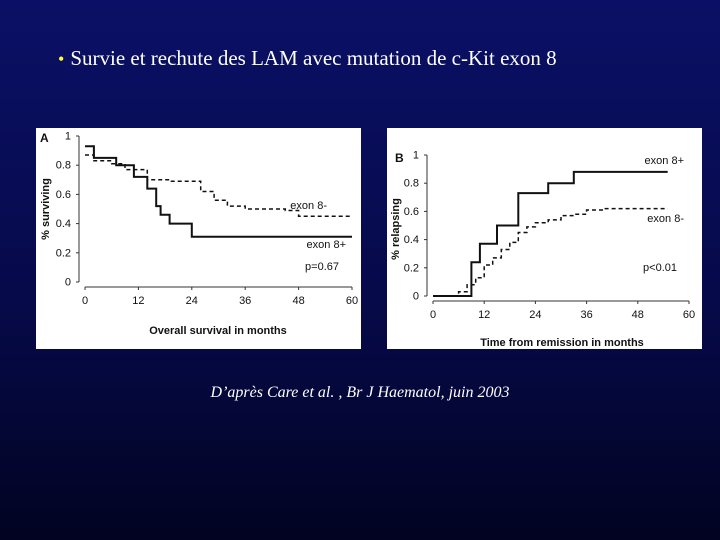  What do you see at coordinates (416, 156) in the screenshot?
I see `chart-b-y-tick-label: 1` at bounding box center [416, 156].